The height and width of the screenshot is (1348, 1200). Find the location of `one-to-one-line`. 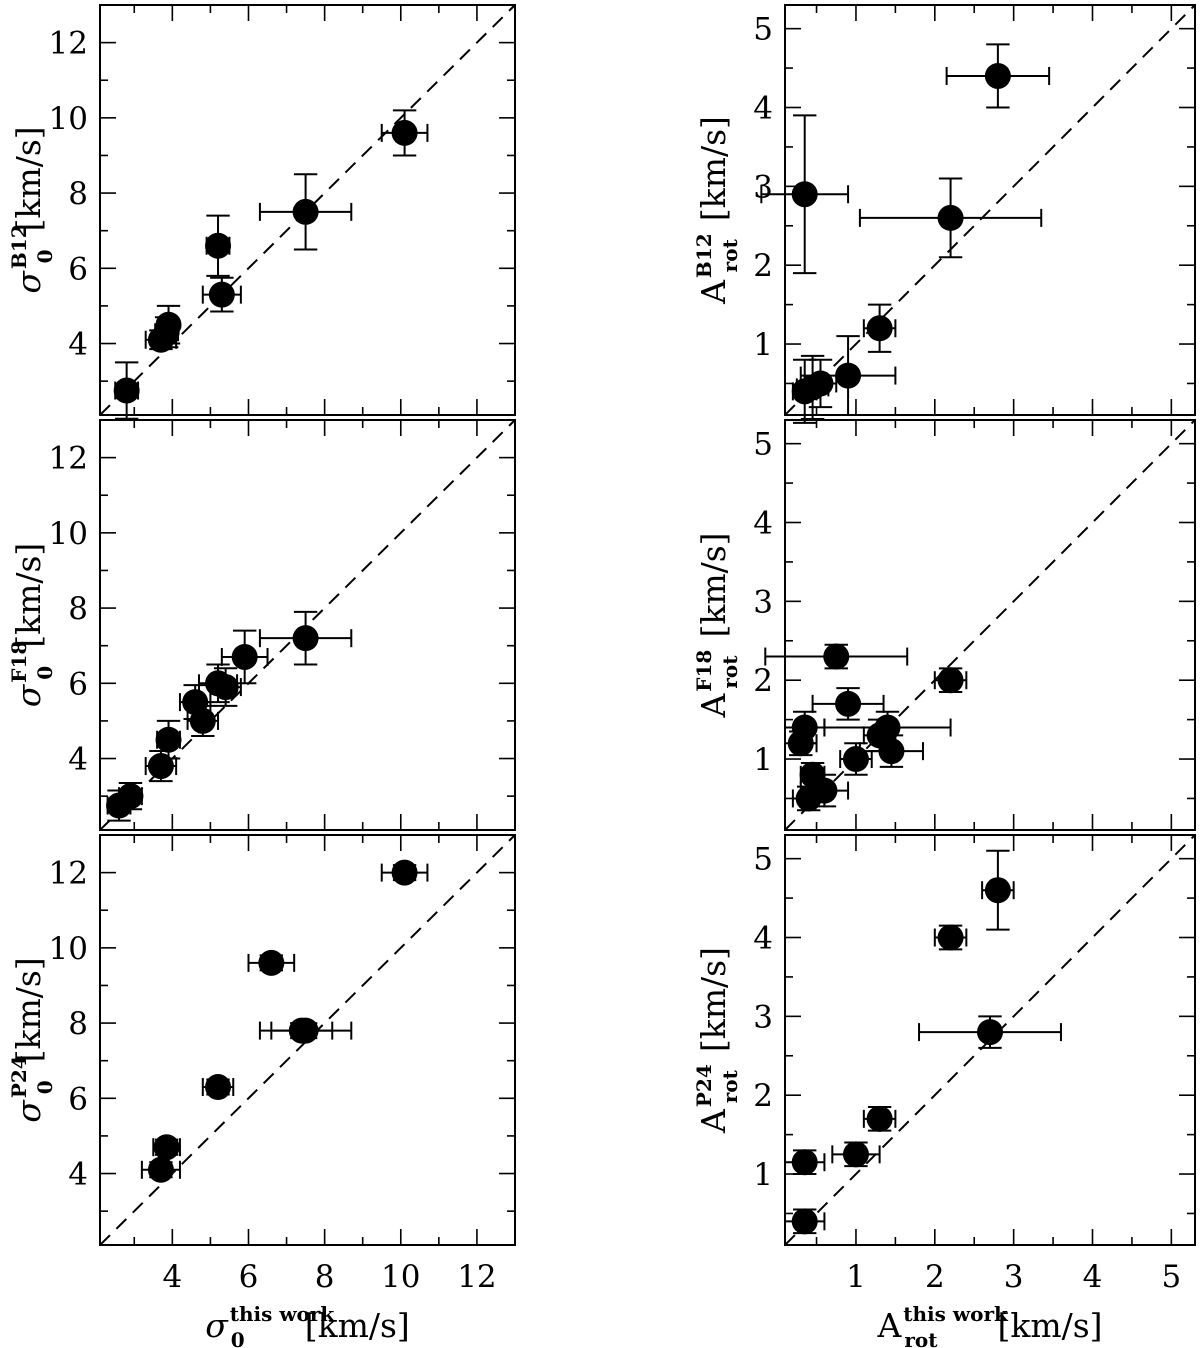

one-to-one-line is located at coordinates (990, 210).